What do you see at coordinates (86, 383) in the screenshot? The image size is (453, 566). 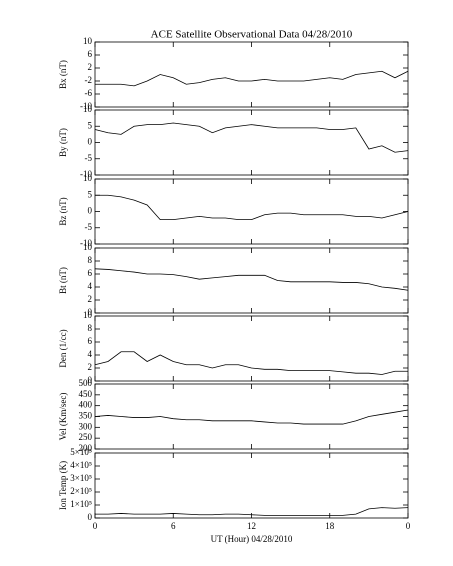 I see `y-tick-label: 500` at bounding box center [86, 383].